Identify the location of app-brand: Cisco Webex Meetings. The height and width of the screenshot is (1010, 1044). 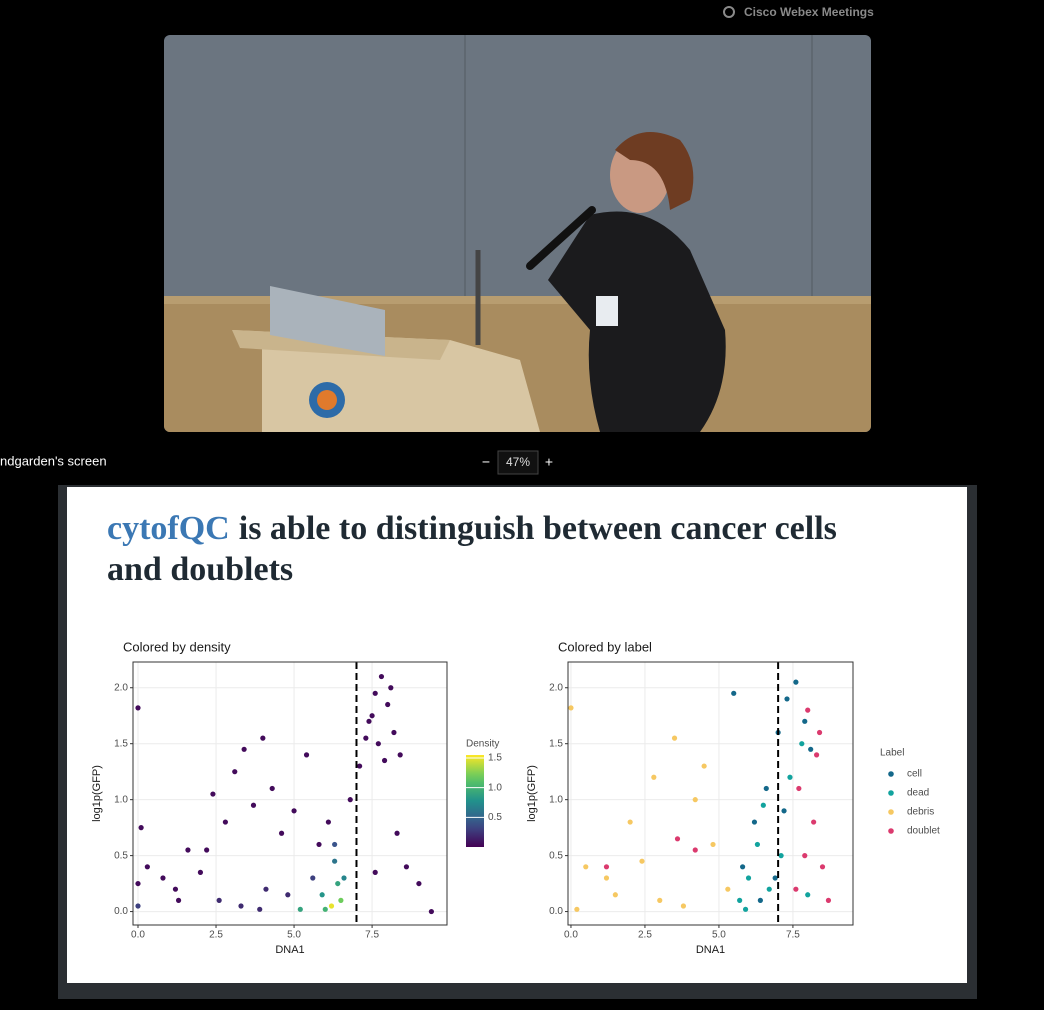
(809, 12).